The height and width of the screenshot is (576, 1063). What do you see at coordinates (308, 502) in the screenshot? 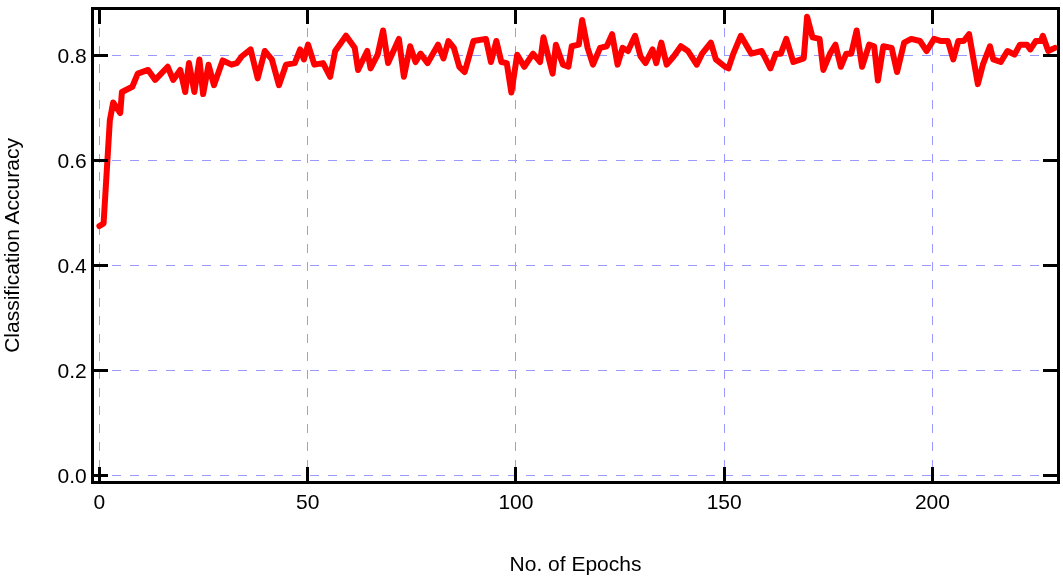
I see `x-tick-label: 50` at bounding box center [308, 502].